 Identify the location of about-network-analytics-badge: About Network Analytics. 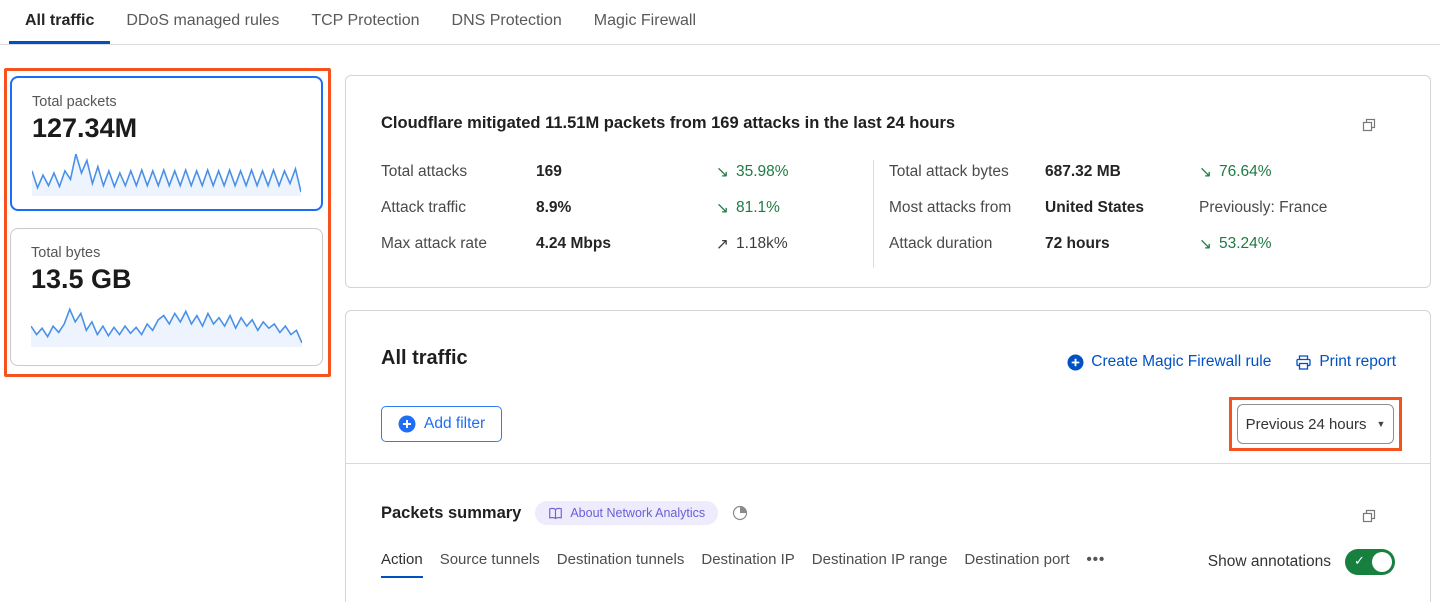
(627, 513).